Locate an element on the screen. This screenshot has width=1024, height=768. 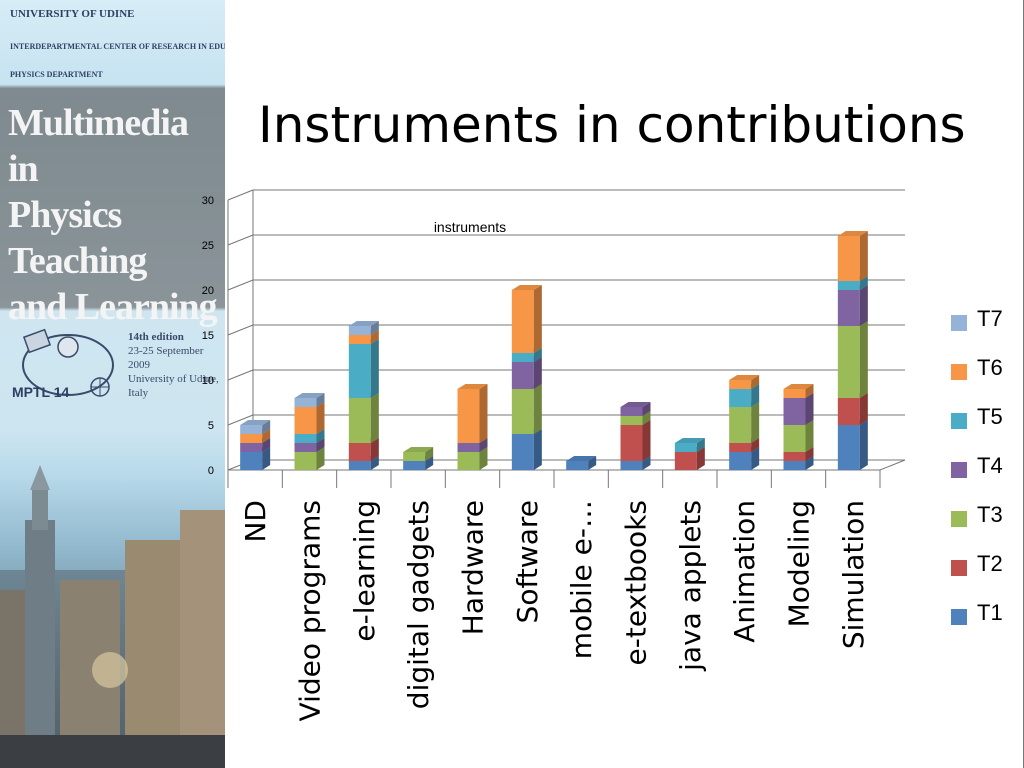
x-tick-label: Modeling is located at coordinates (799, 563).